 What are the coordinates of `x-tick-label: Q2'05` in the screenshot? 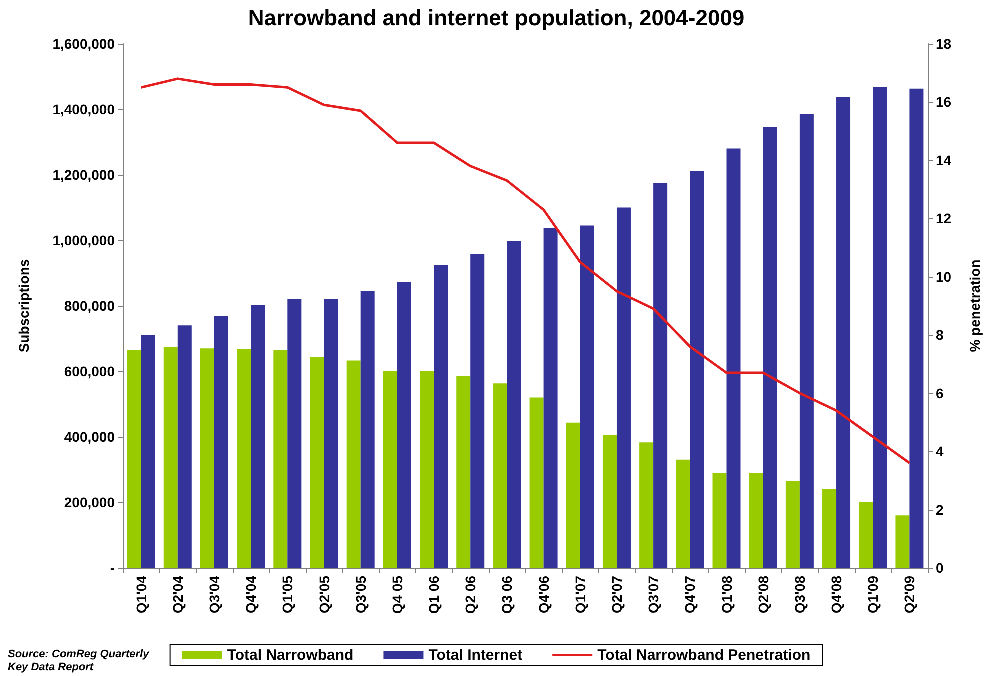 It's located at (324, 595).